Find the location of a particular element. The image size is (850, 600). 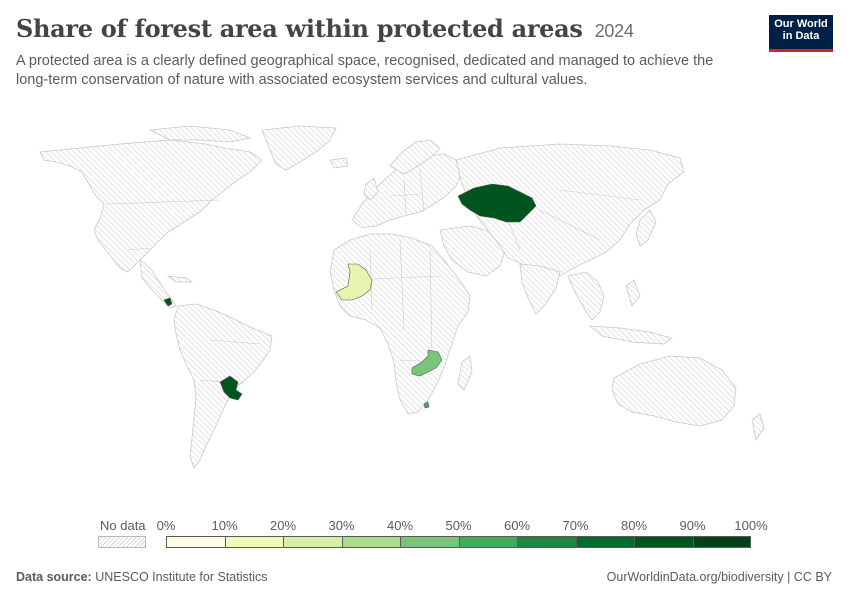

africa is located at coordinates (400, 324).